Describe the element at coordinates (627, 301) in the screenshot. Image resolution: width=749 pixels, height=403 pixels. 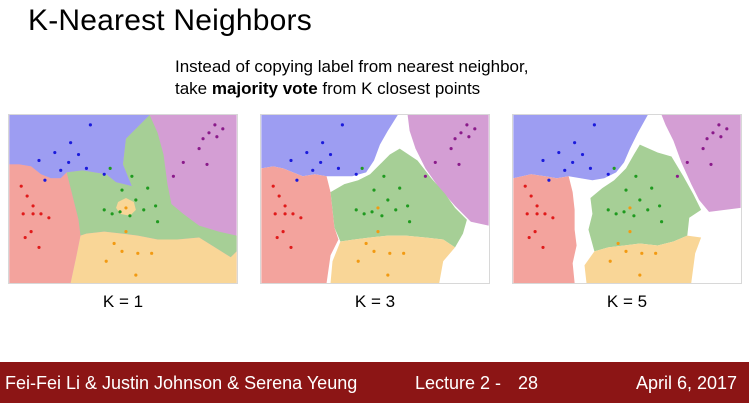
I see `k5-label: K = 5` at that location.